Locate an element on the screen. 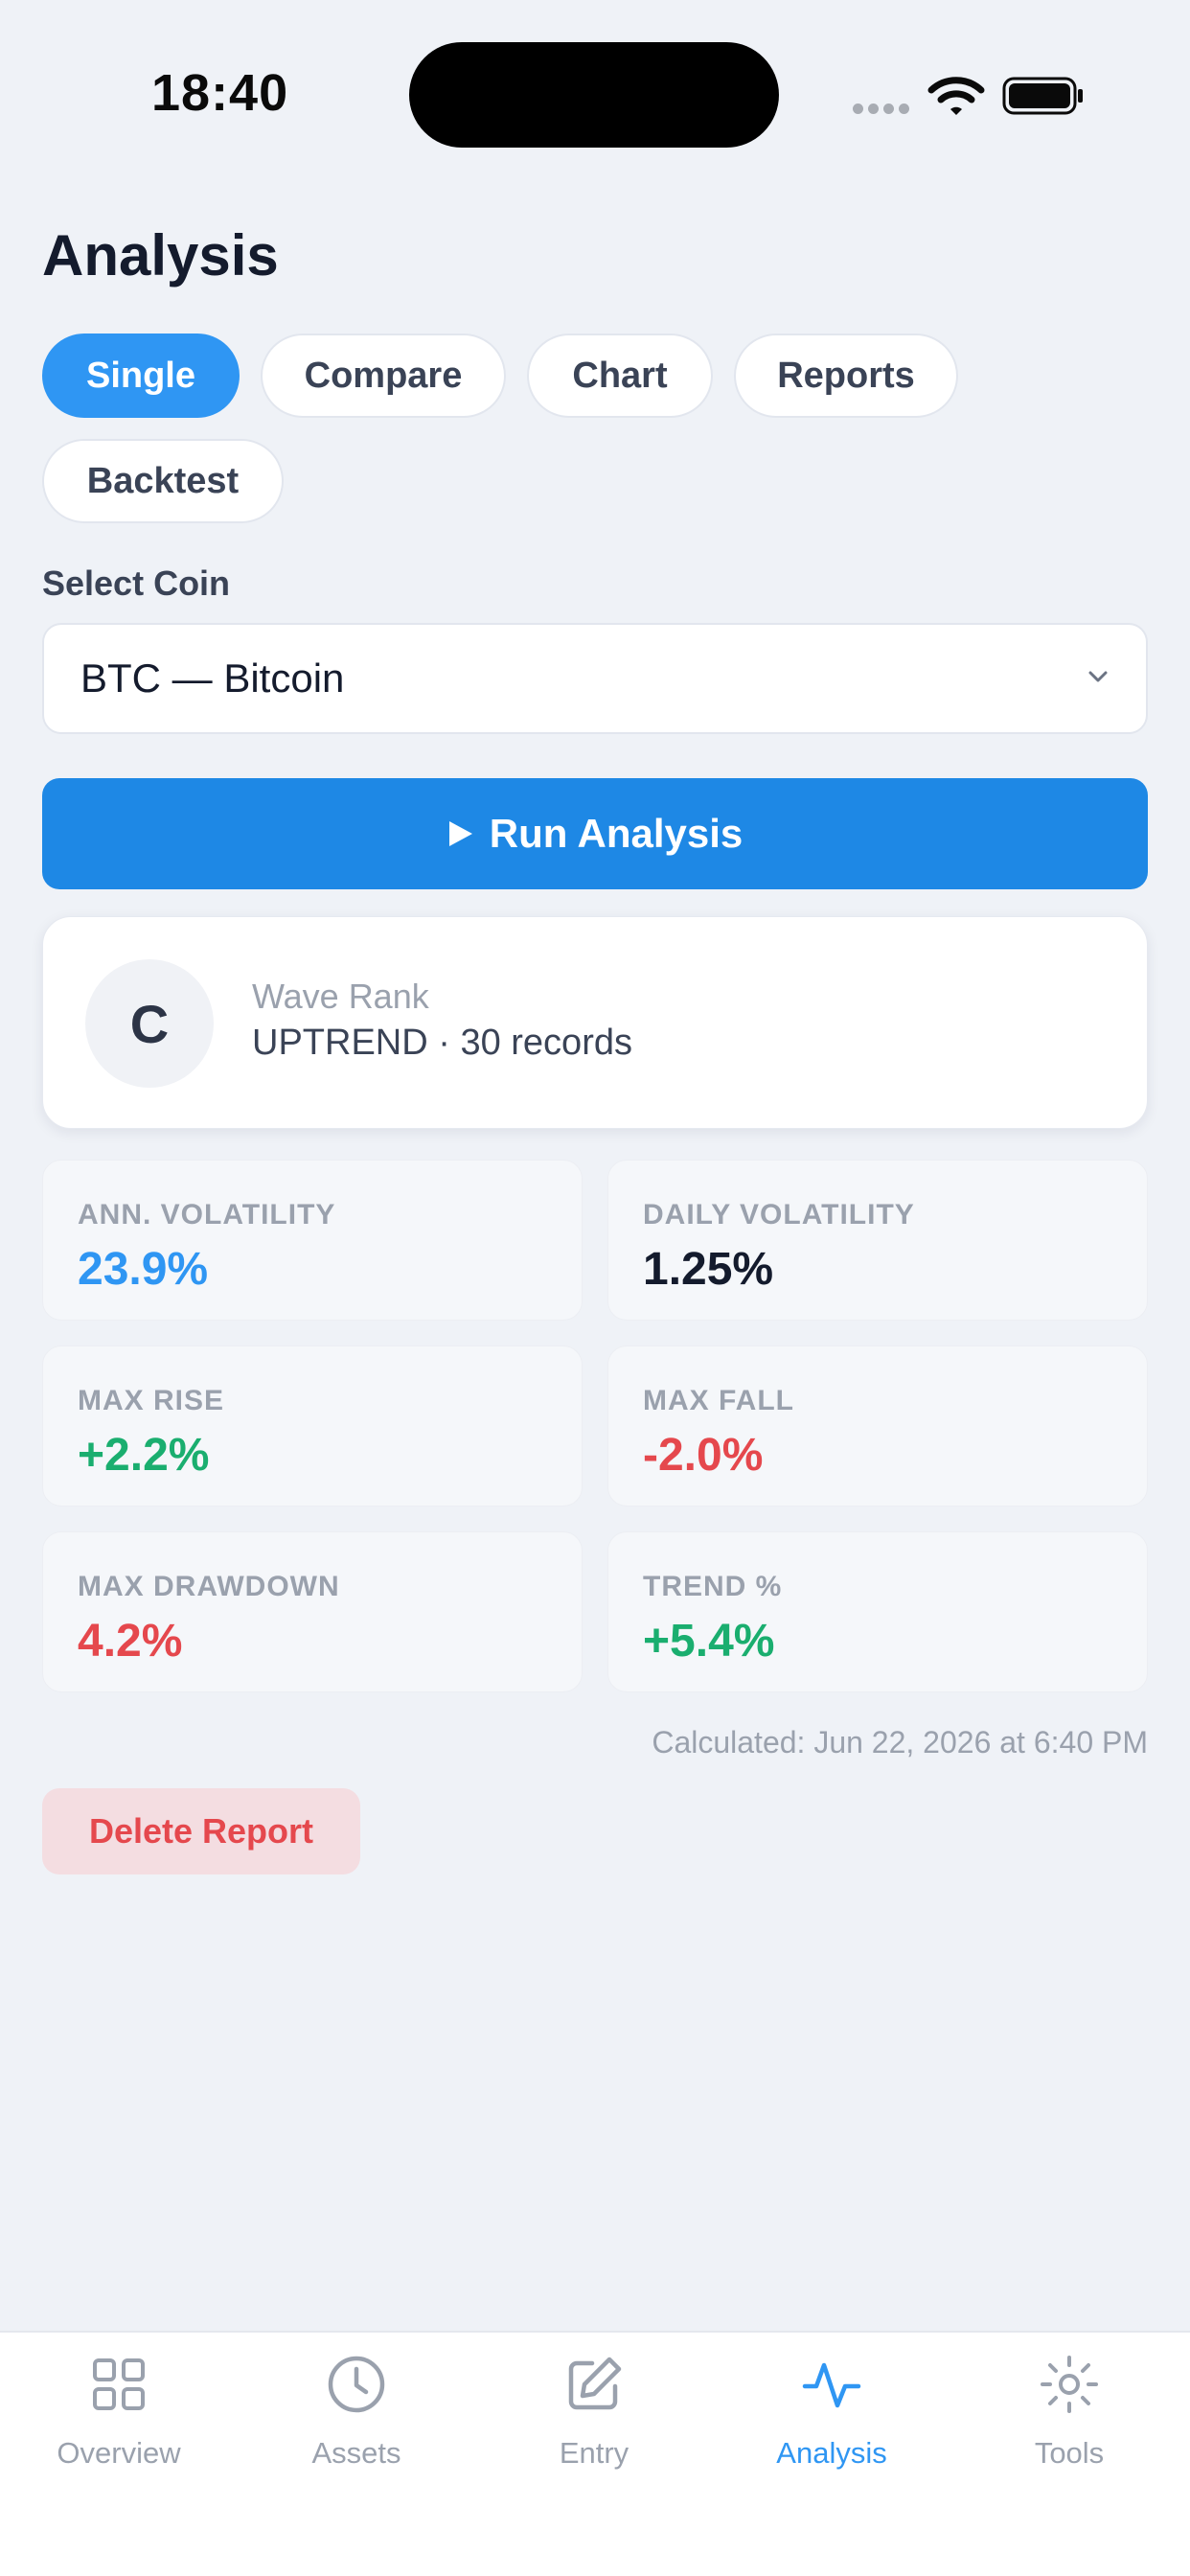  status-time: 18:40 is located at coordinates (220, 93).